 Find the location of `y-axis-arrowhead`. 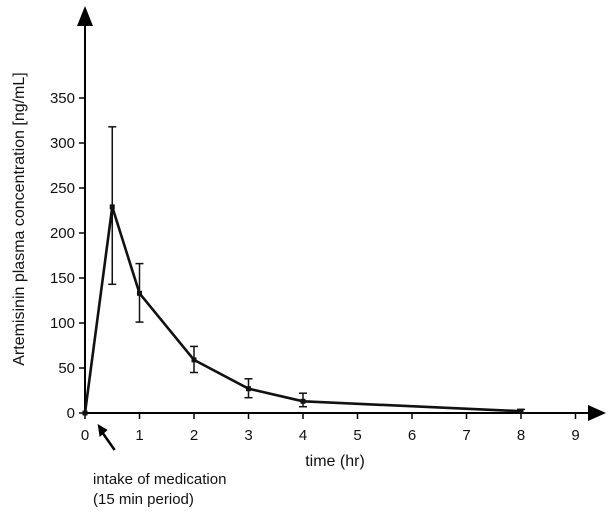

y-axis-arrowhead is located at coordinates (85, 16).